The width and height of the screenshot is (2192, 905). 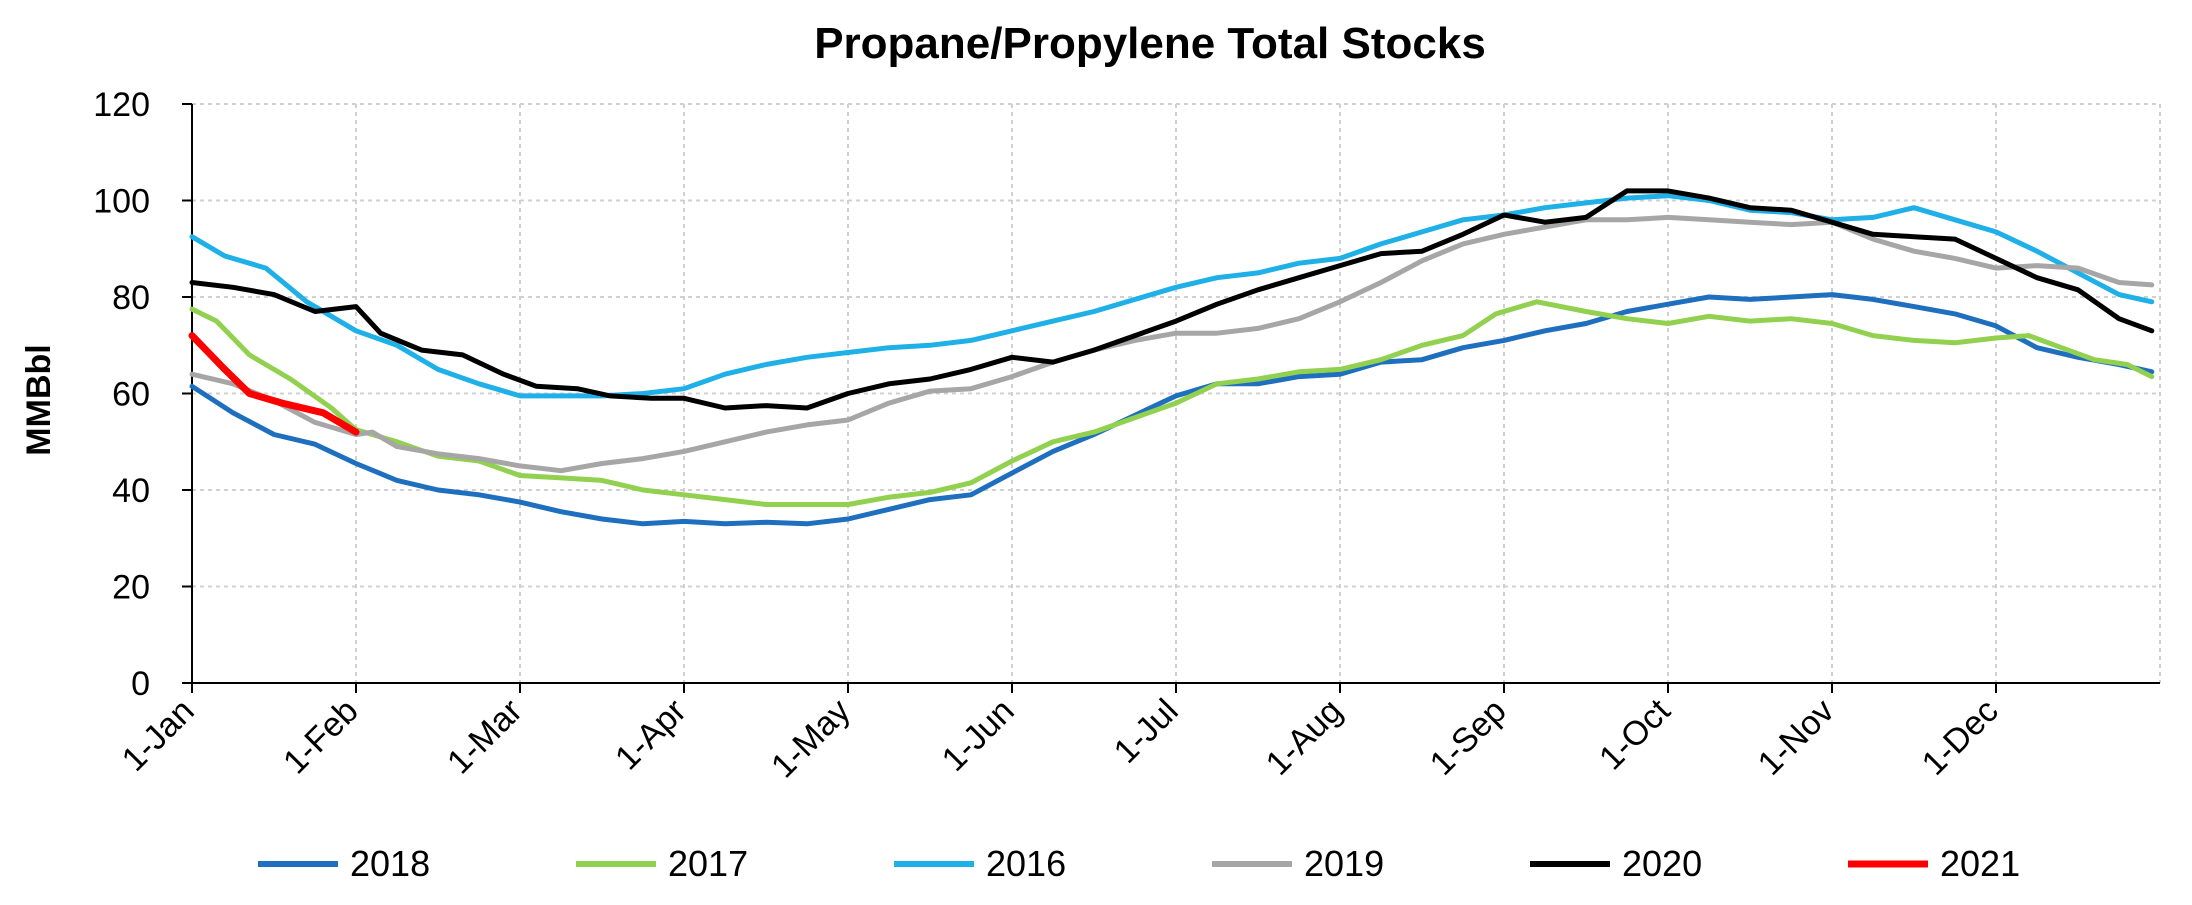 What do you see at coordinates (1344, 863) in the screenshot?
I see `legend-label-2019: 2019` at bounding box center [1344, 863].